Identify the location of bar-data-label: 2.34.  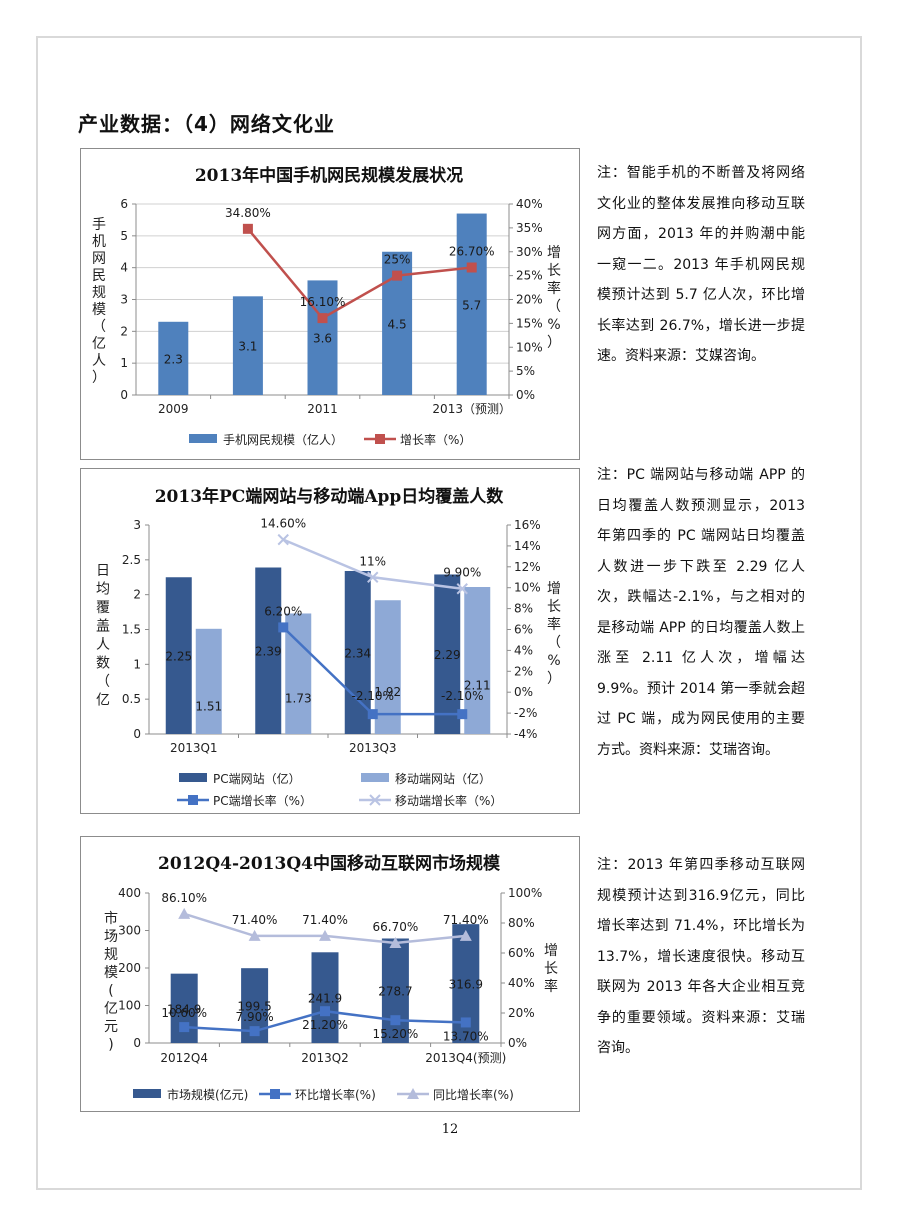
(357, 653).